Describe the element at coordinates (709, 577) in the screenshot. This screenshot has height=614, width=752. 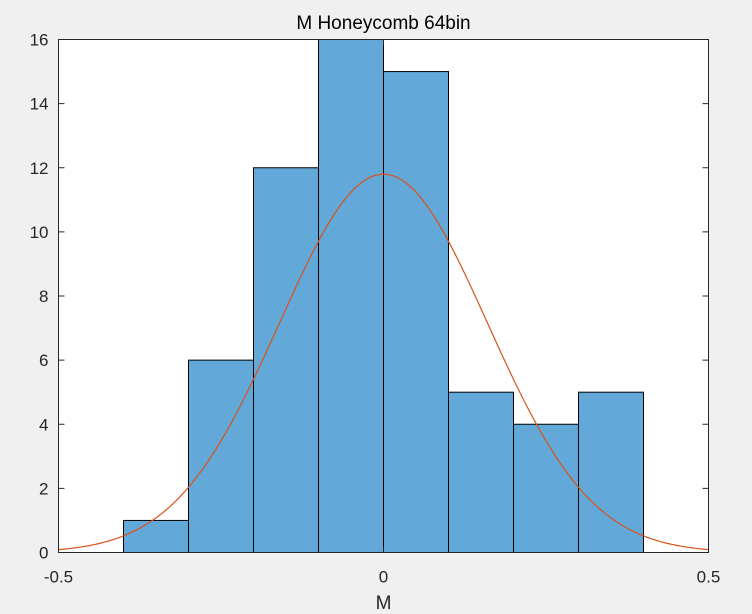
I see `x-tick-label: 0.5` at that location.